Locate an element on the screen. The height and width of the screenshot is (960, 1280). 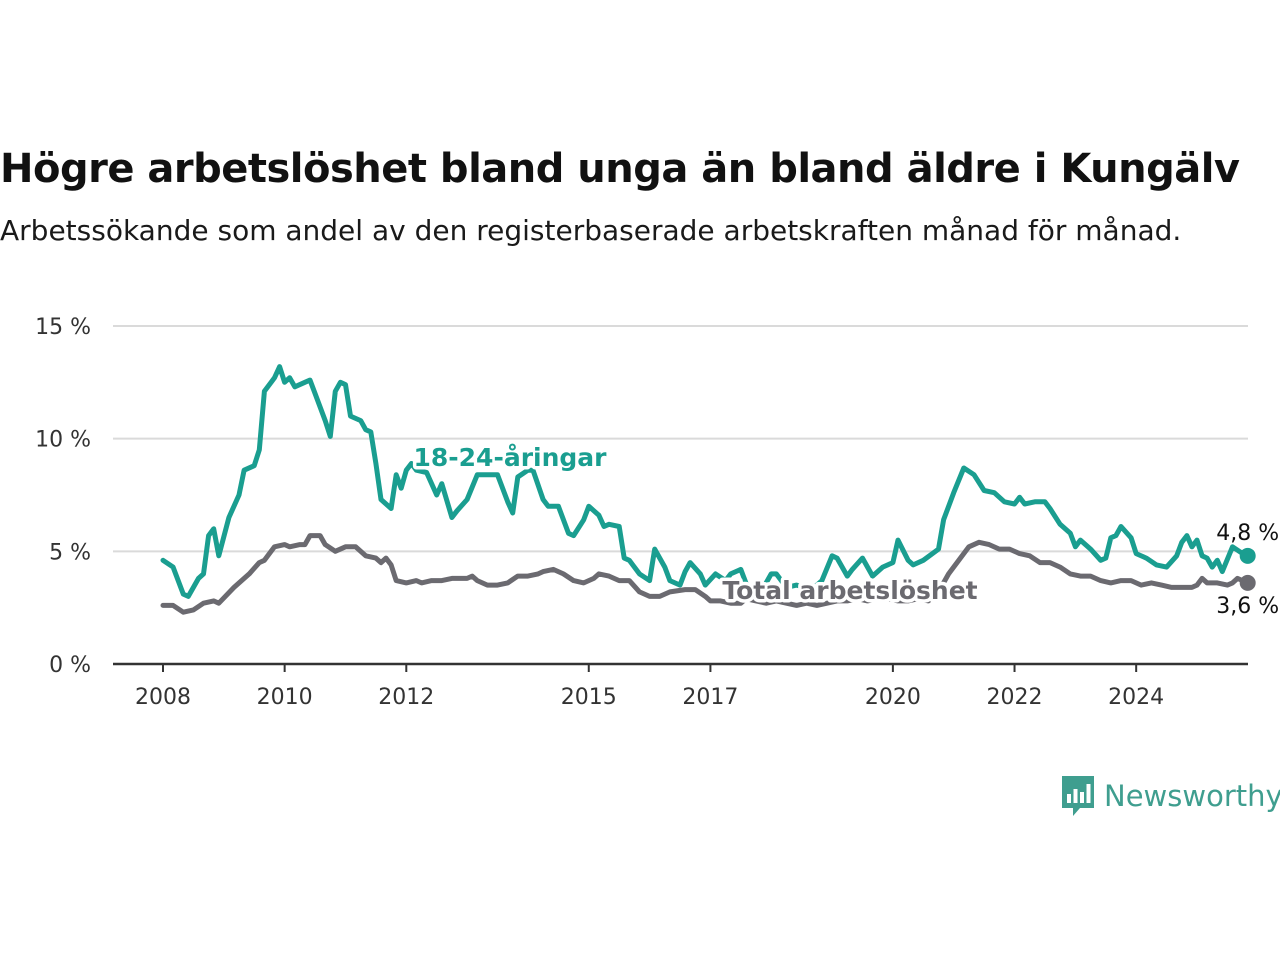
end-label-youth: 4,8 % is located at coordinates (1247, 533).